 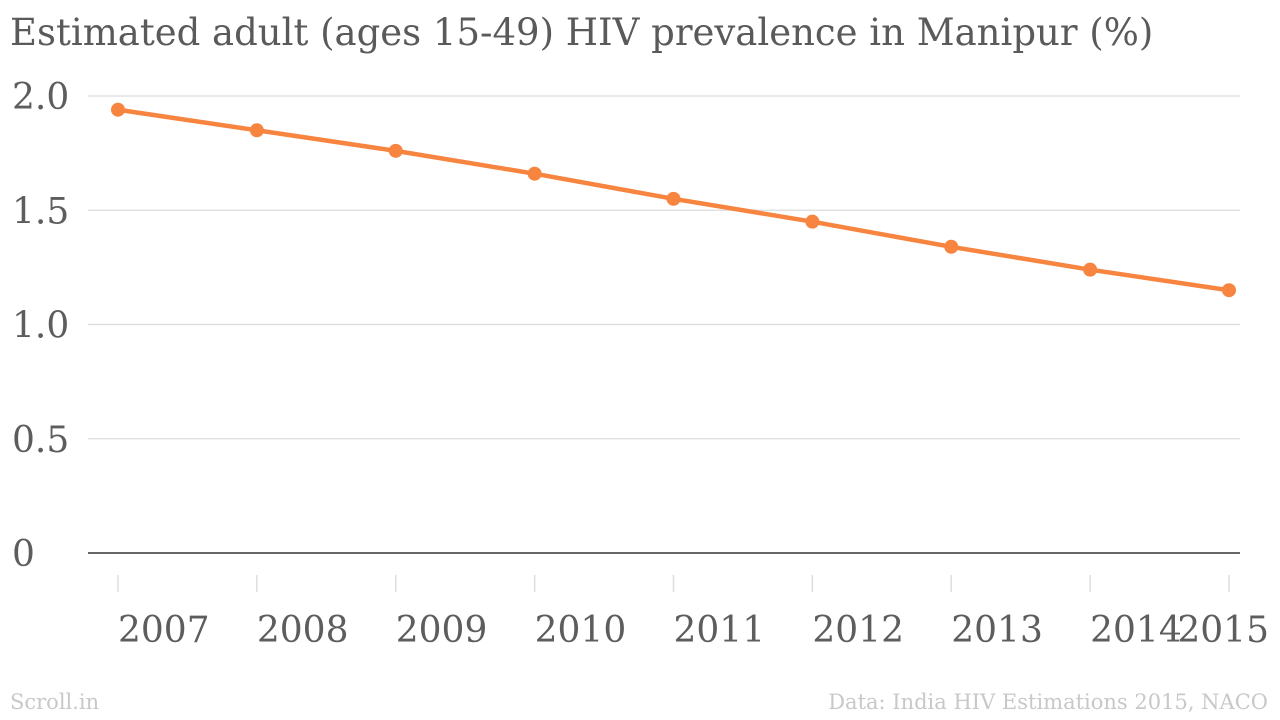 What do you see at coordinates (40, 97) in the screenshot?
I see `y-tick-label: 2.0` at bounding box center [40, 97].